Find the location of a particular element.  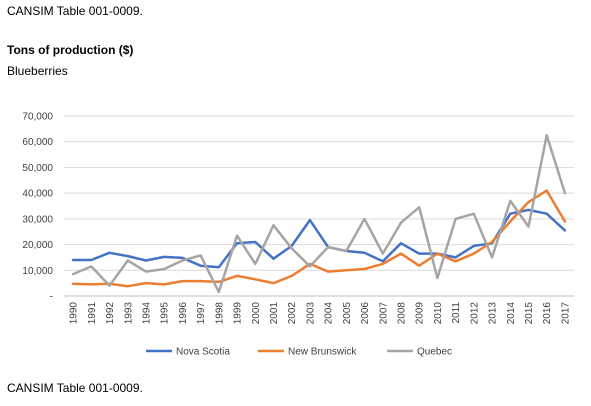

x-tick-label: 2009 is located at coordinates (420, 313).